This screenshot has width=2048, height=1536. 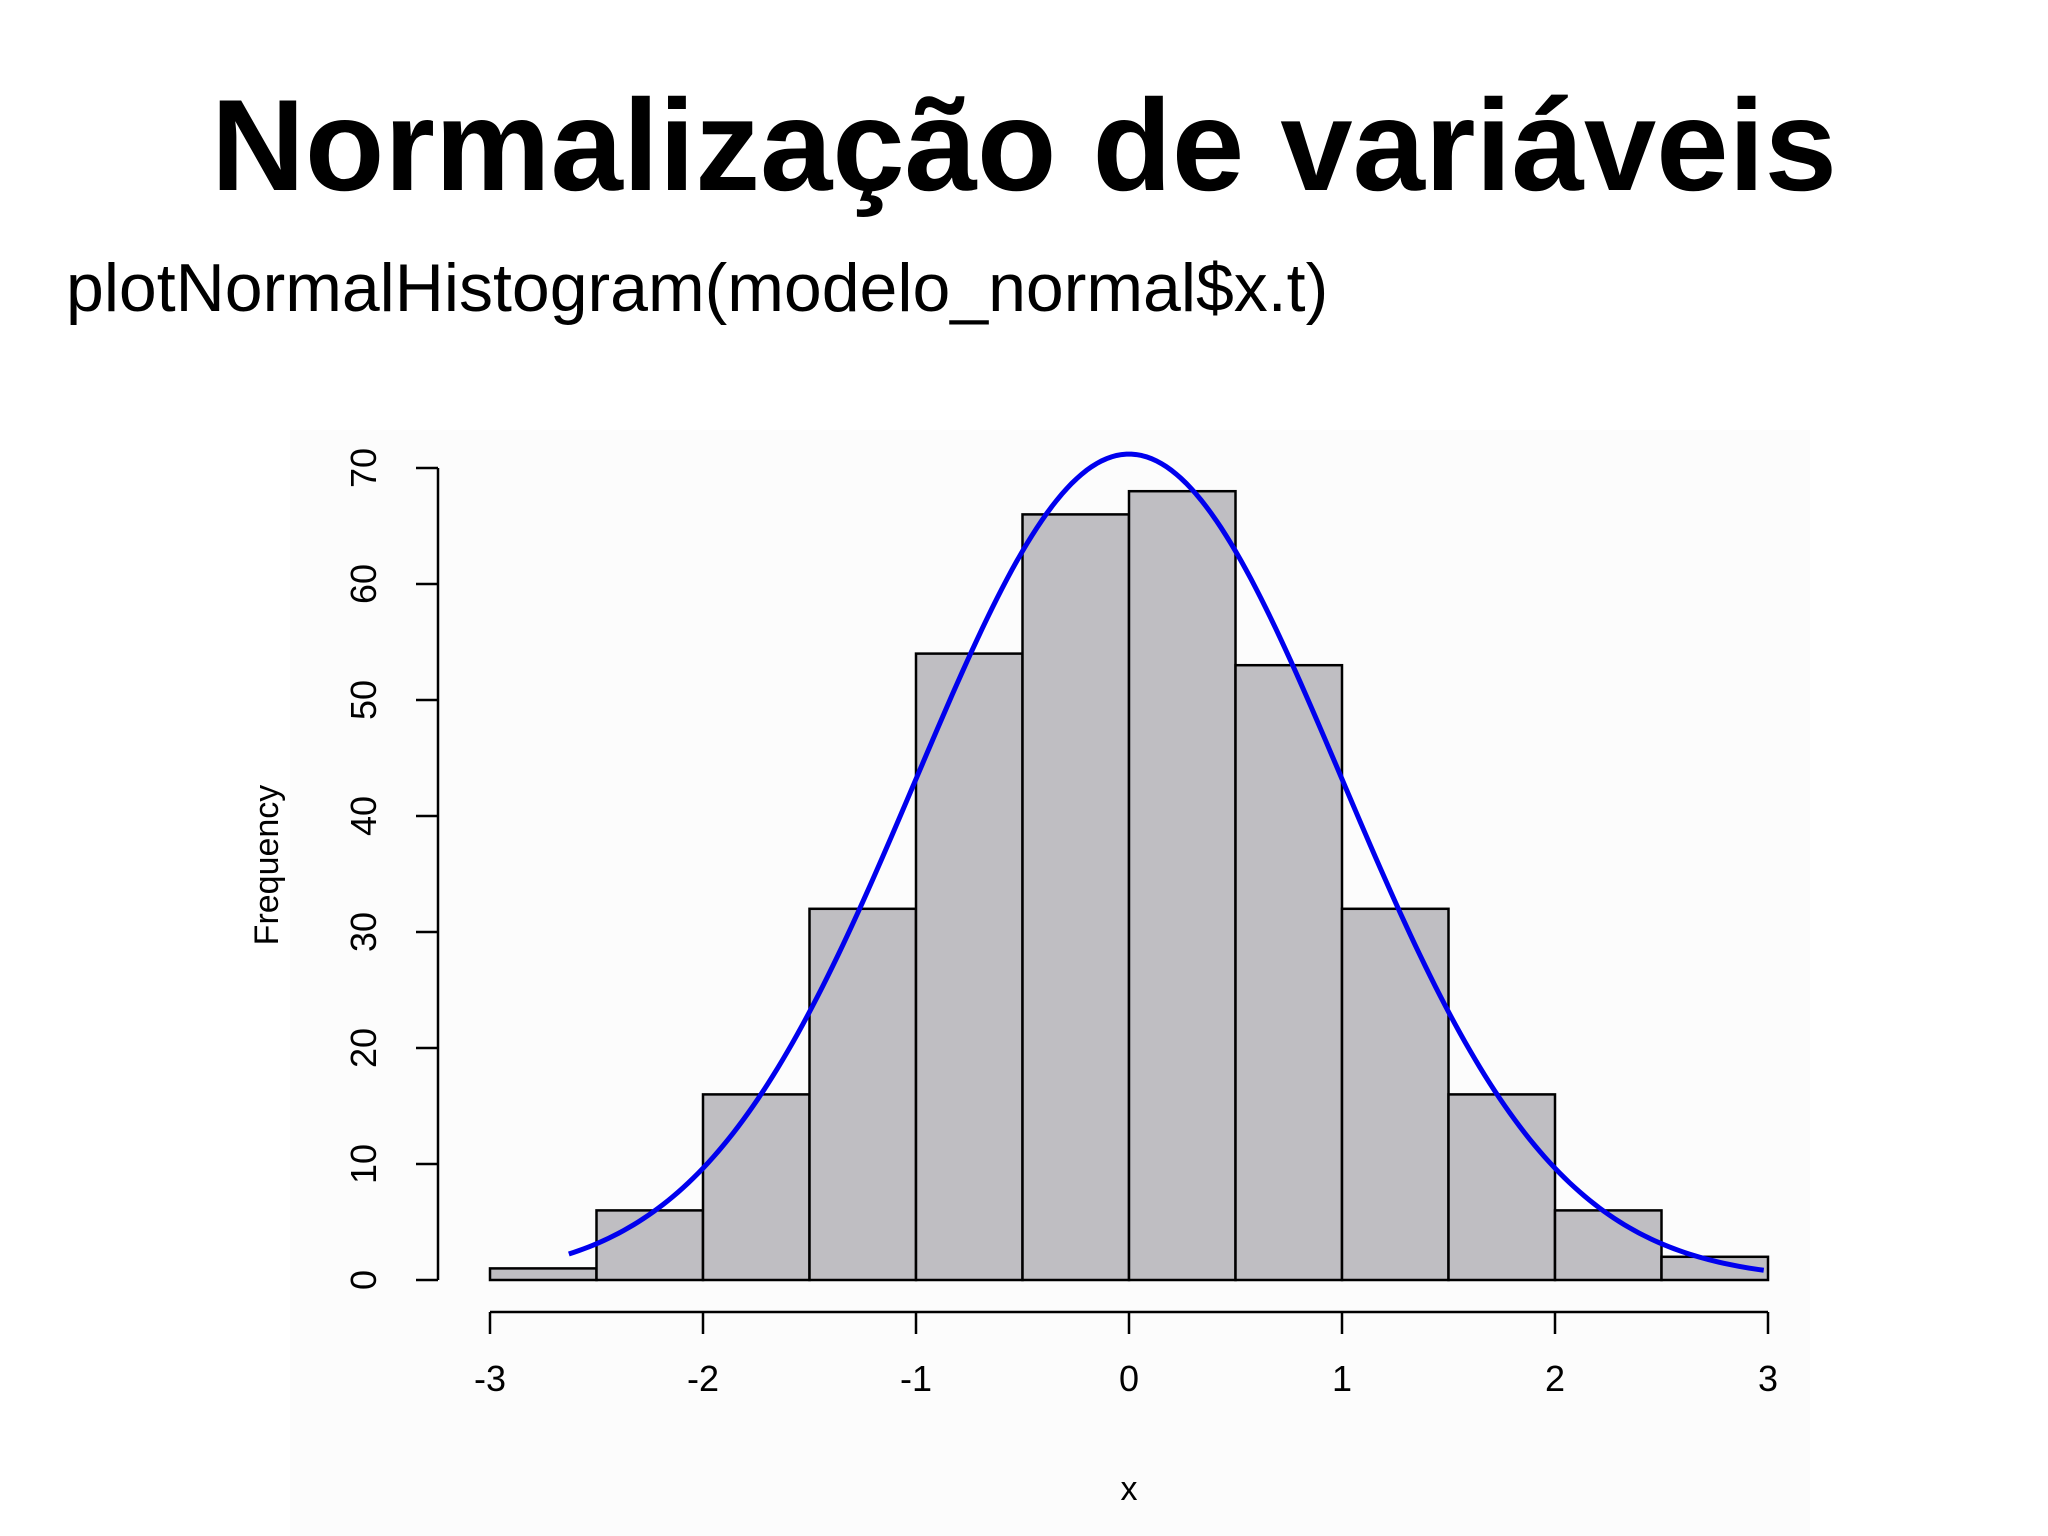 What do you see at coordinates (703, 1378) in the screenshot?
I see `x-tick-label-1: -2` at bounding box center [703, 1378].